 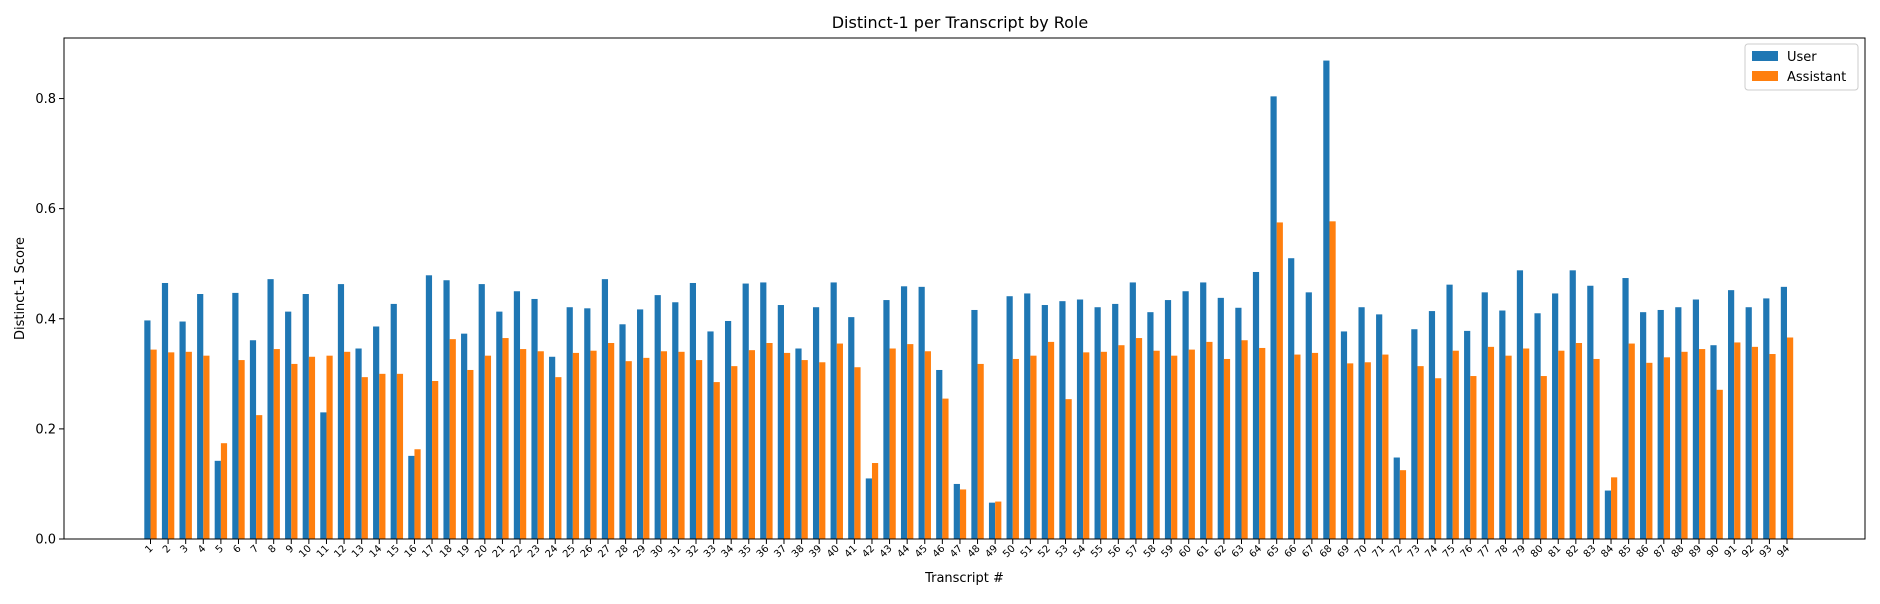 I want to click on x-tick-label: 80, so click(x=1537, y=551).